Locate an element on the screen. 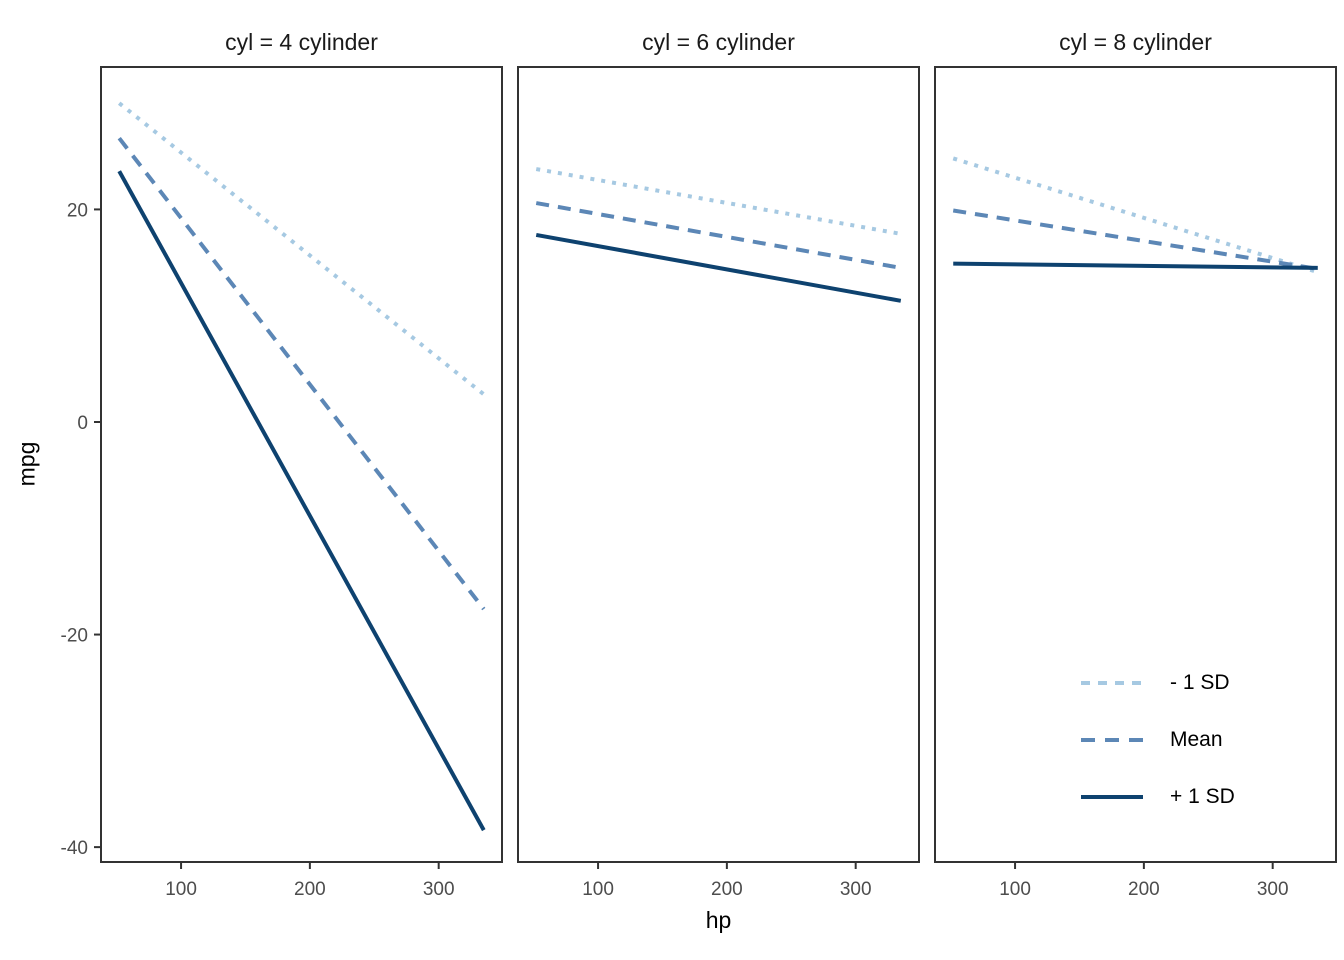 The image size is (1344, 960). facet-title-4-cyl: cyl = 4 cylinder is located at coordinates (301, 42).